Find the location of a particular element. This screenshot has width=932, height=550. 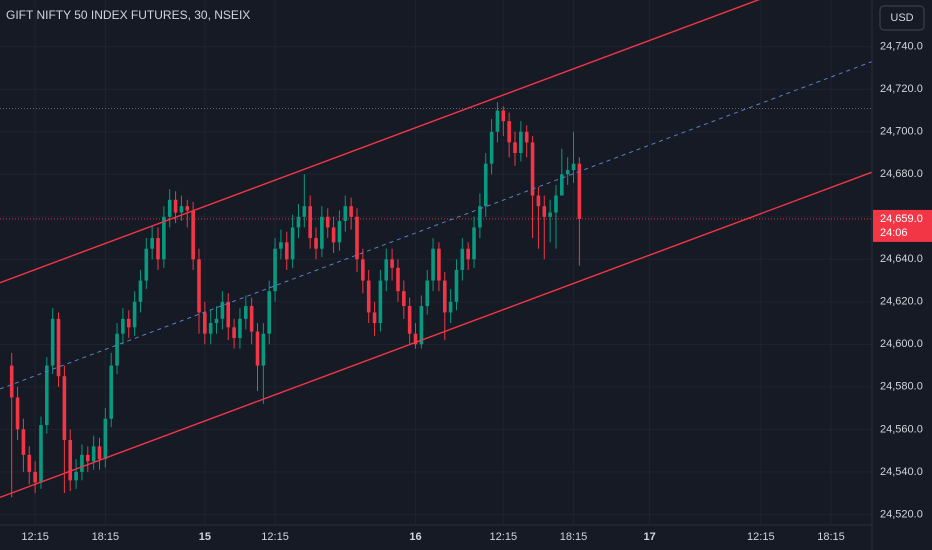

y-tick-label: 24,620.0 is located at coordinates (901, 302).